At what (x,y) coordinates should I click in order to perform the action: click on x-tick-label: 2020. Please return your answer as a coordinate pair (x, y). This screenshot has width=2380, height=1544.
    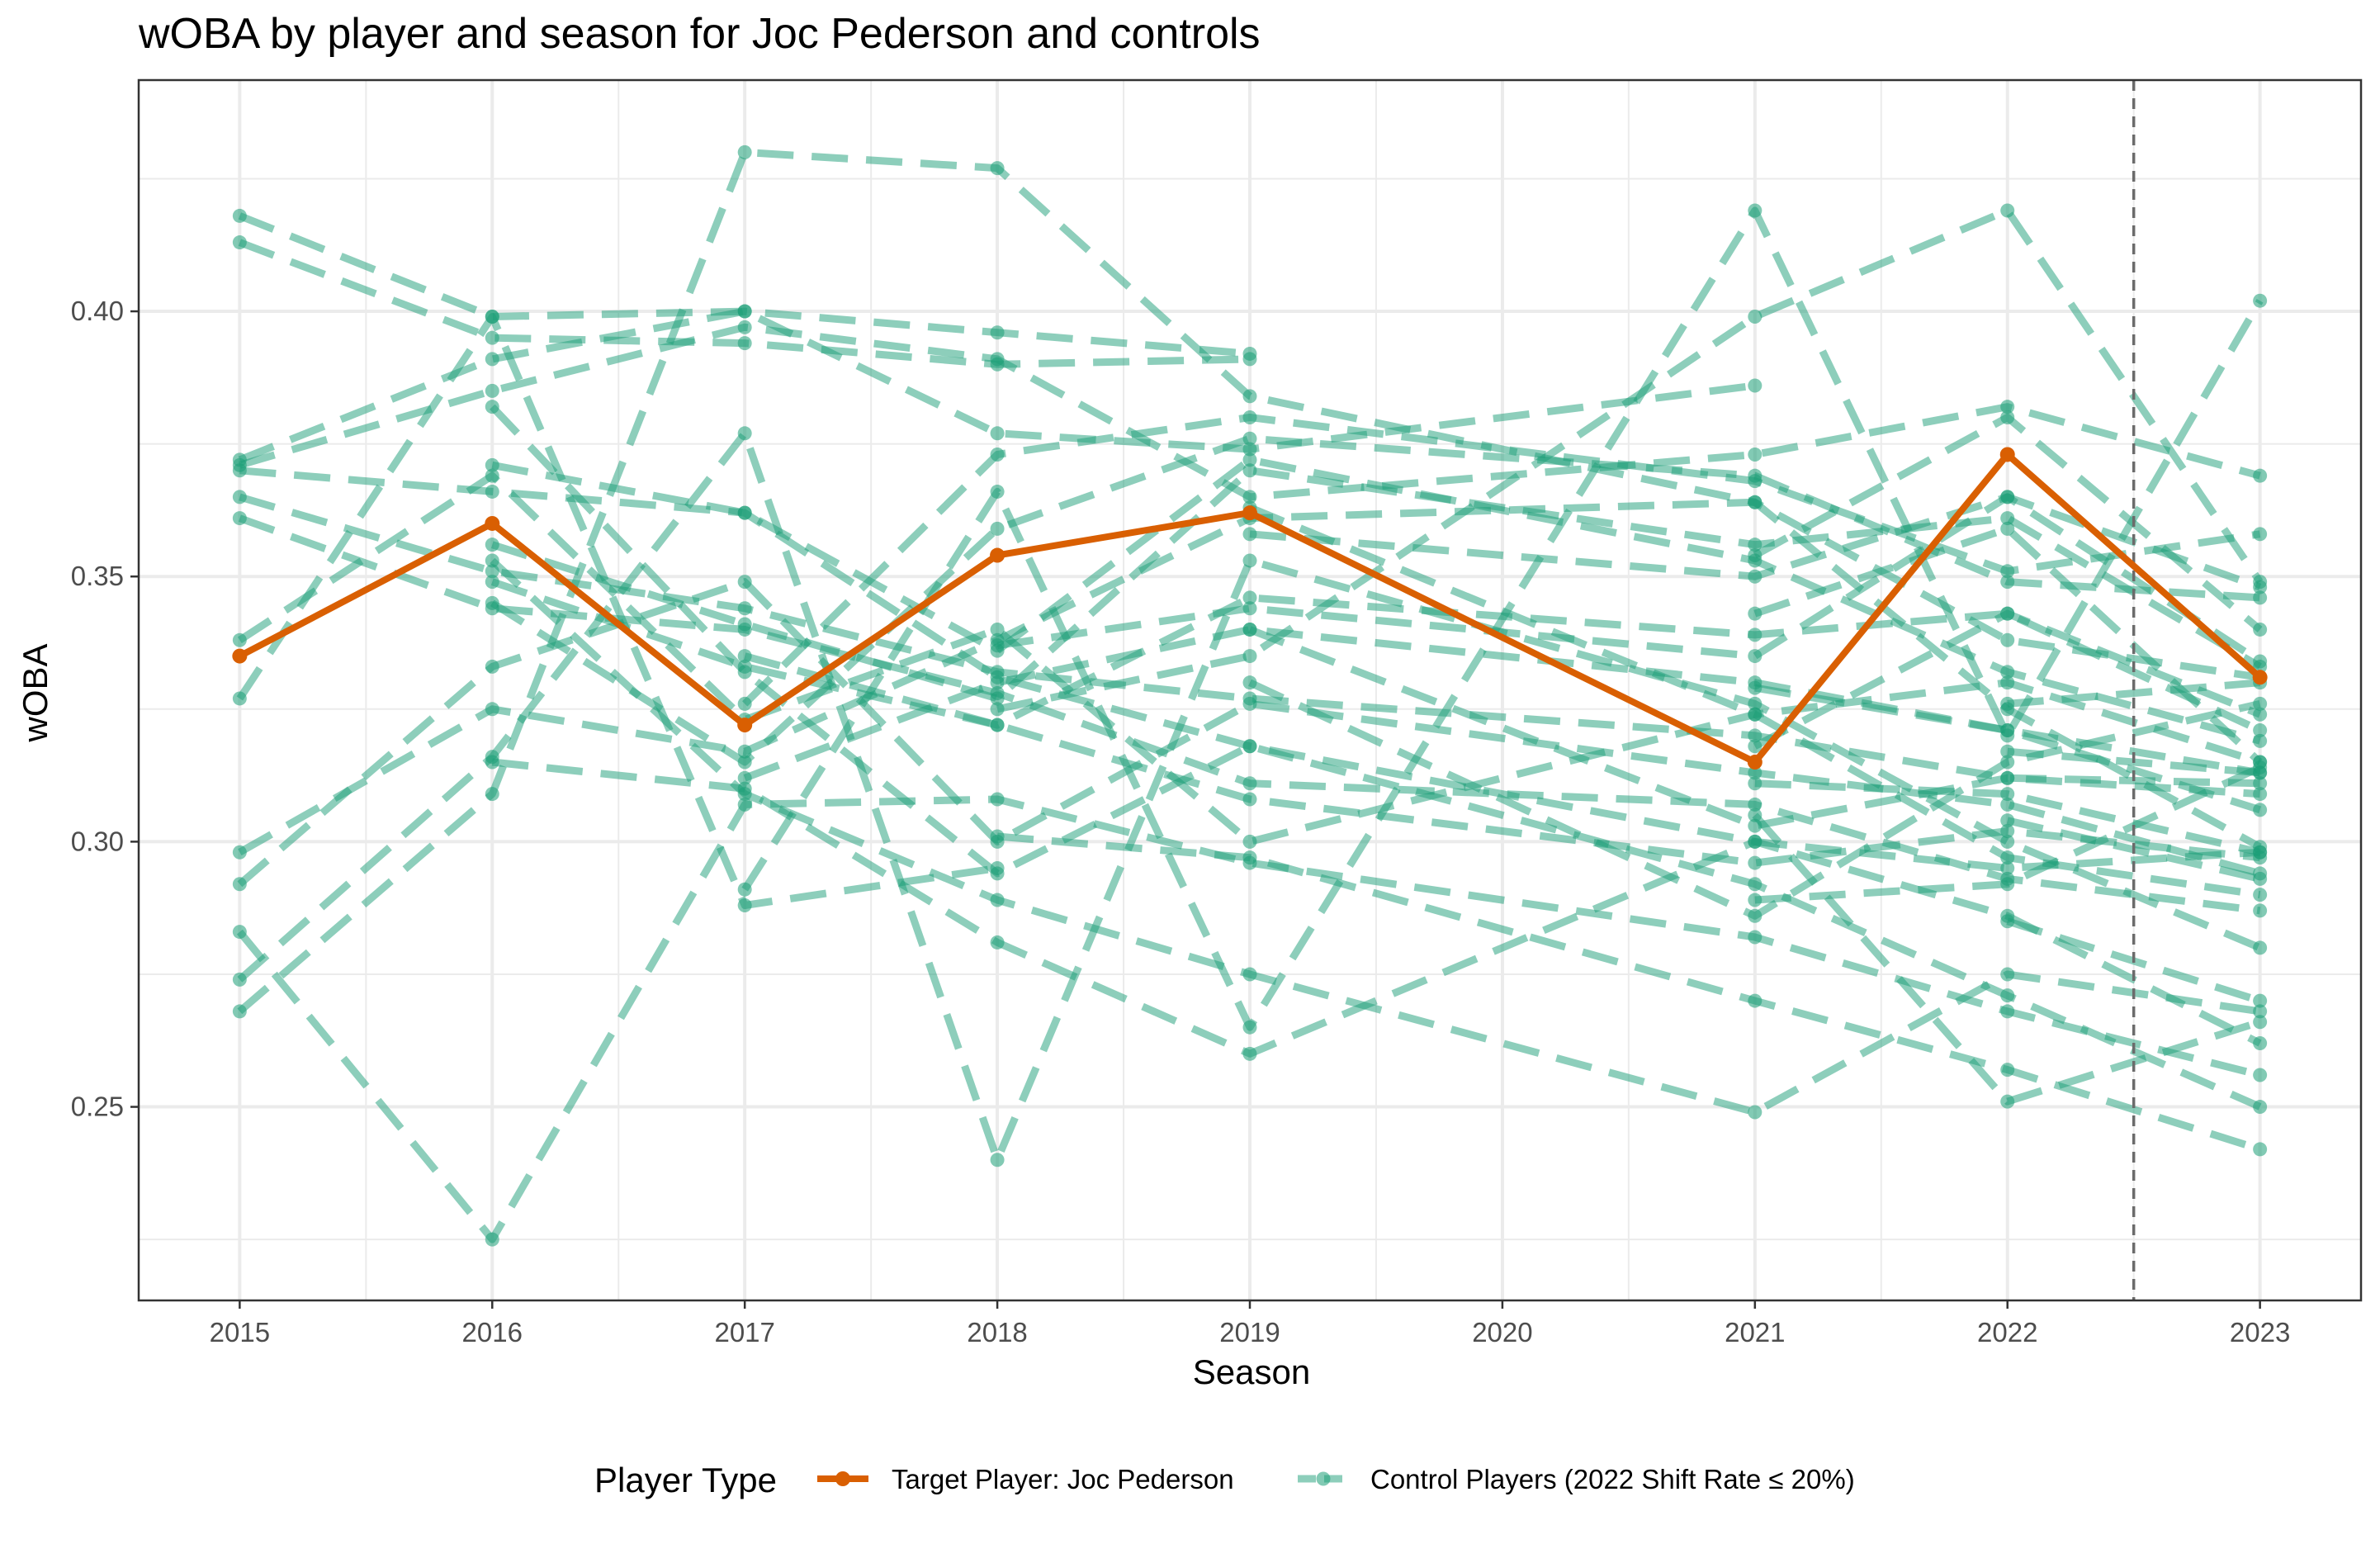
    Looking at the image, I should click on (1502, 1332).